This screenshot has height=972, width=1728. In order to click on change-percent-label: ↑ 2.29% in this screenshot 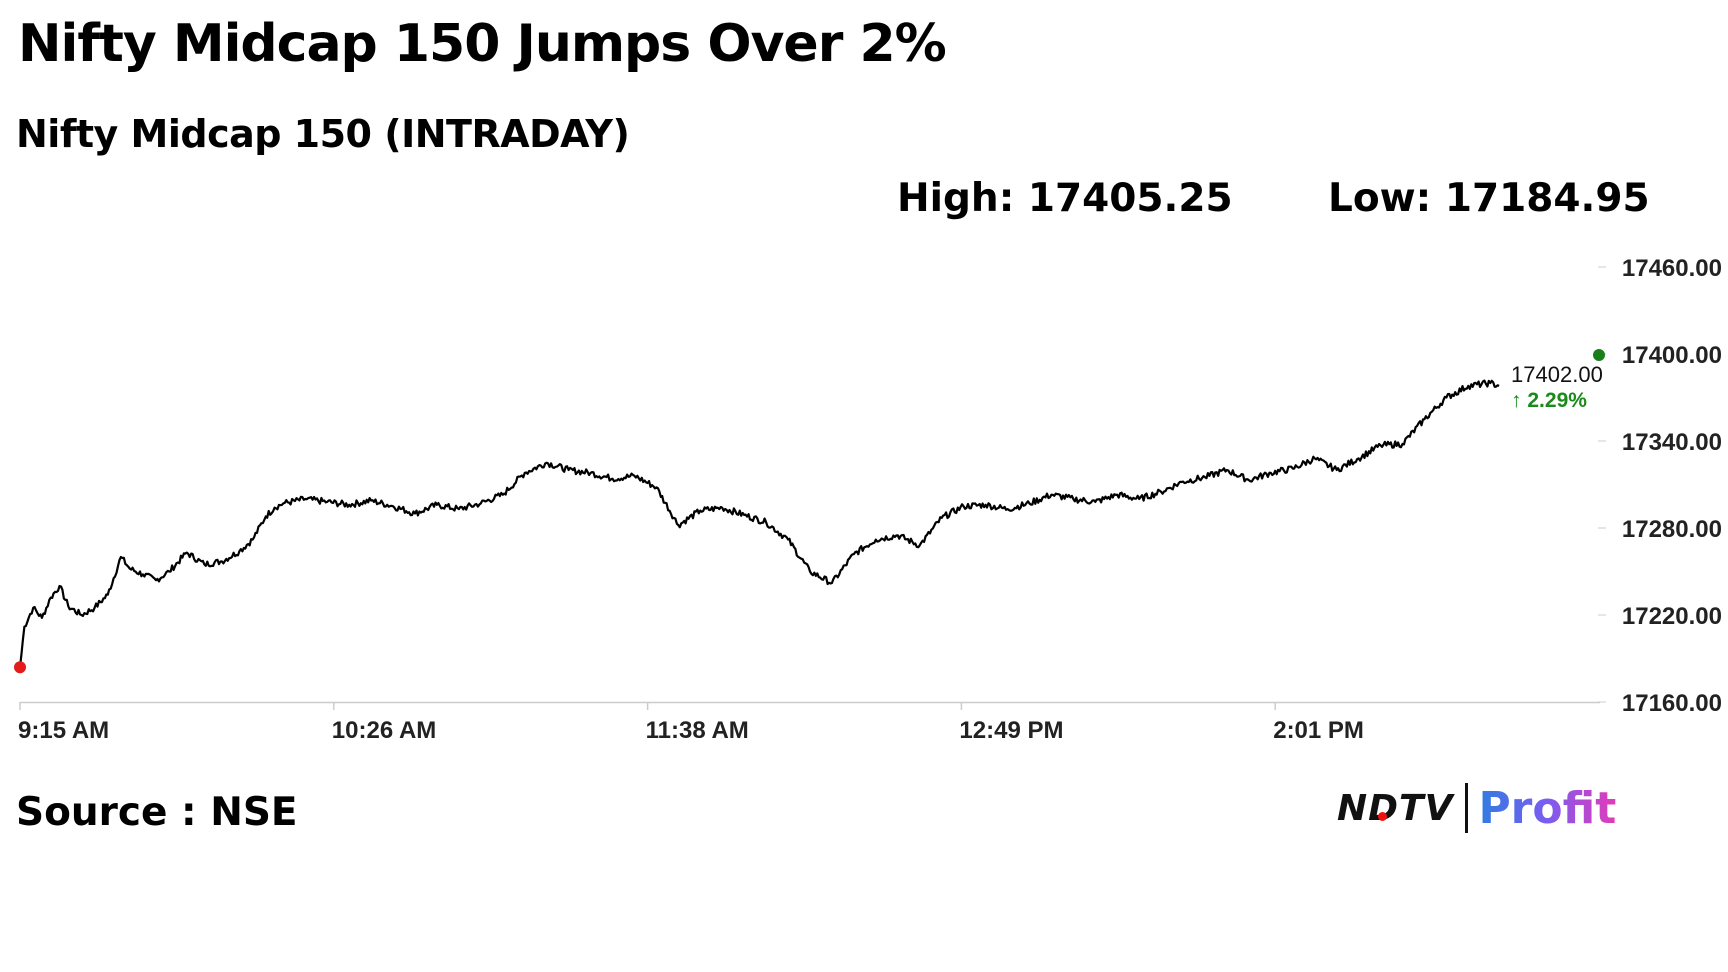, I will do `click(1549, 400)`.